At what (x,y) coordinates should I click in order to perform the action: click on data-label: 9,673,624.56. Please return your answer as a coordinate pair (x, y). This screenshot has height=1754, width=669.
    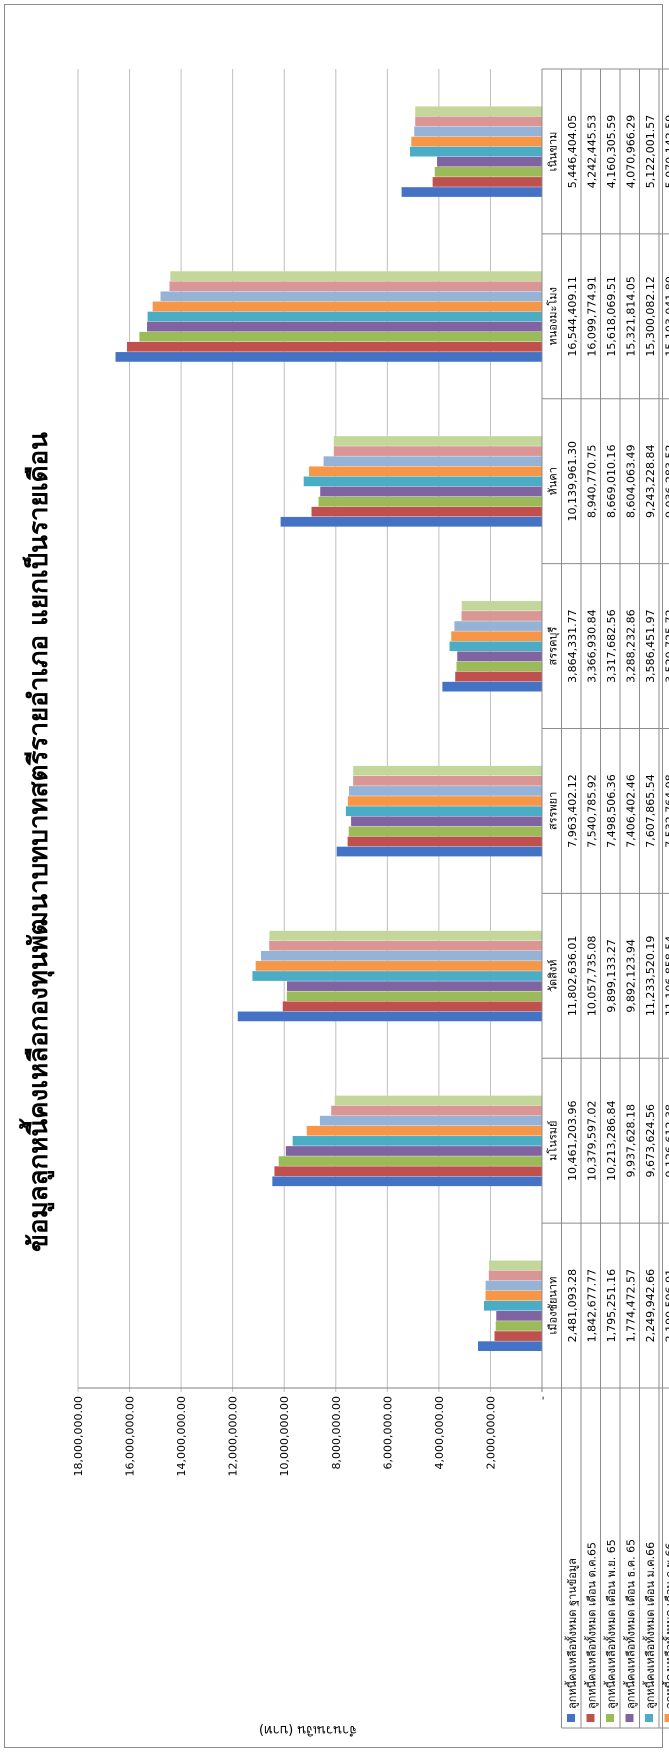
    Looking at the image, I should click on (650, 1140).